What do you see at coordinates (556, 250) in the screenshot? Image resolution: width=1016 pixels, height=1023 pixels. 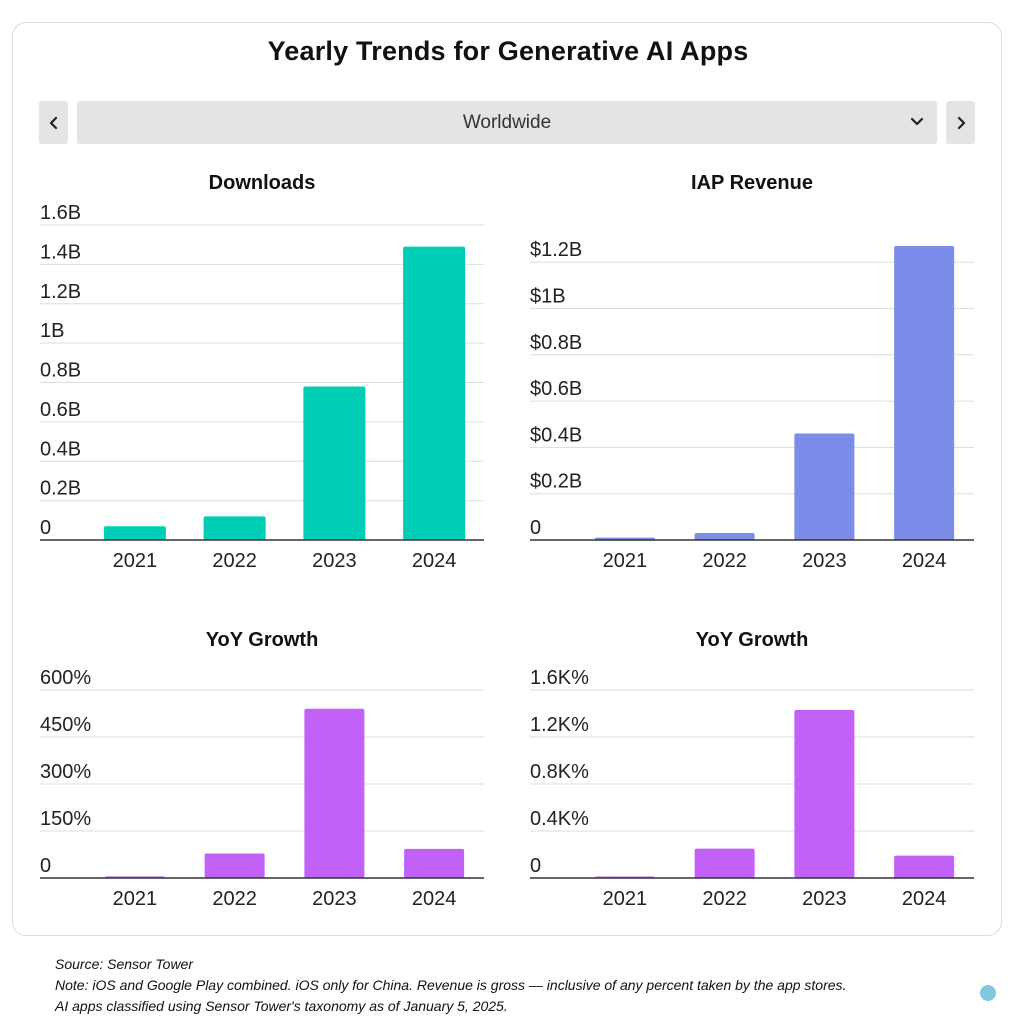 I see `revenue-y-tick-label: $1.2B` at bounding box center [556, 250].